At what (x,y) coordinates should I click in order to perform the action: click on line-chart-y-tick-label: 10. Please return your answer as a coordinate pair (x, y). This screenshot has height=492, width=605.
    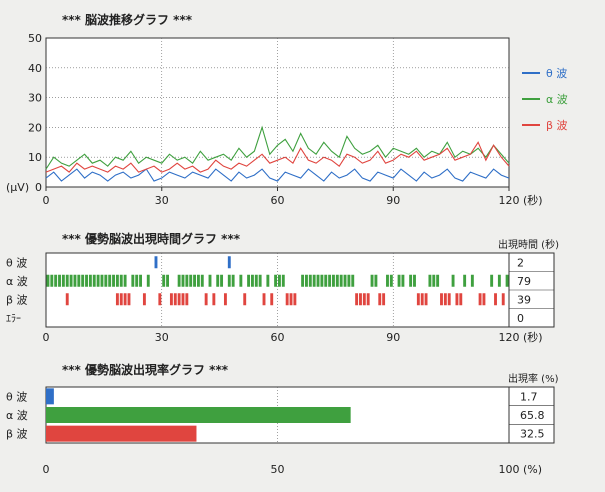
    Looking at the image, I should click on (35, 157).